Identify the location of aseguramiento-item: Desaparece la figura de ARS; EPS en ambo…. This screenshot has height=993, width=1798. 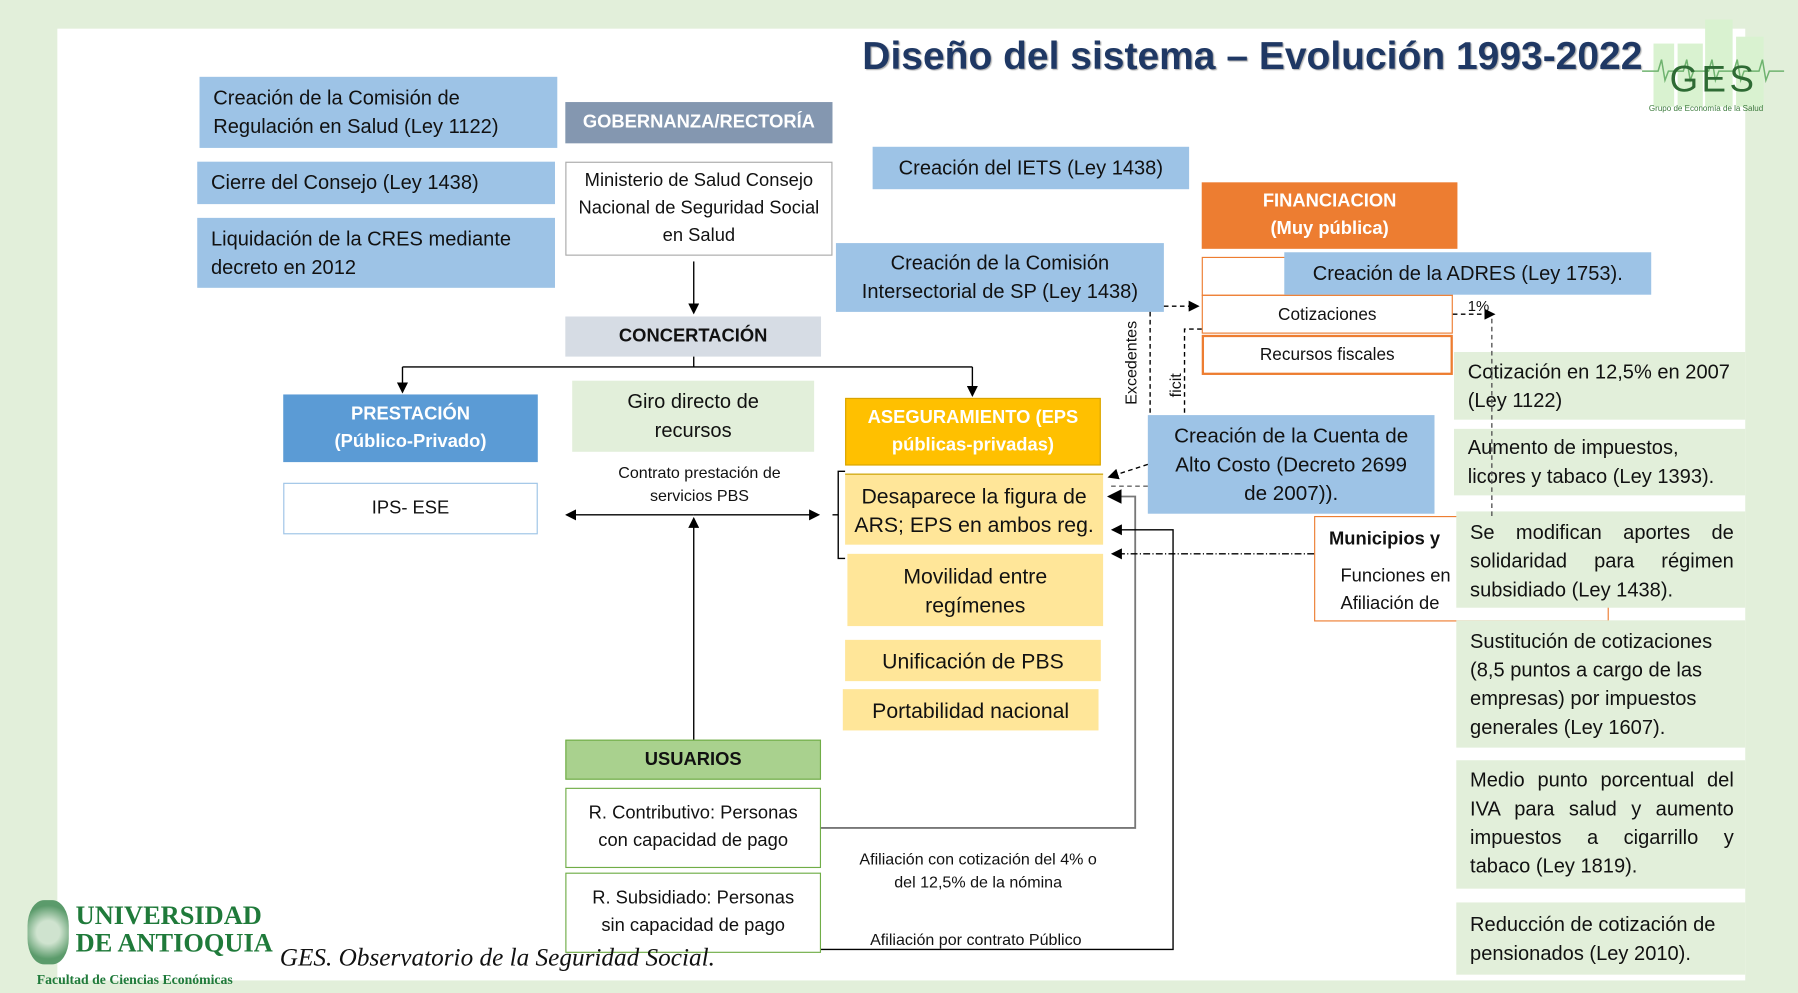
(974, 509).